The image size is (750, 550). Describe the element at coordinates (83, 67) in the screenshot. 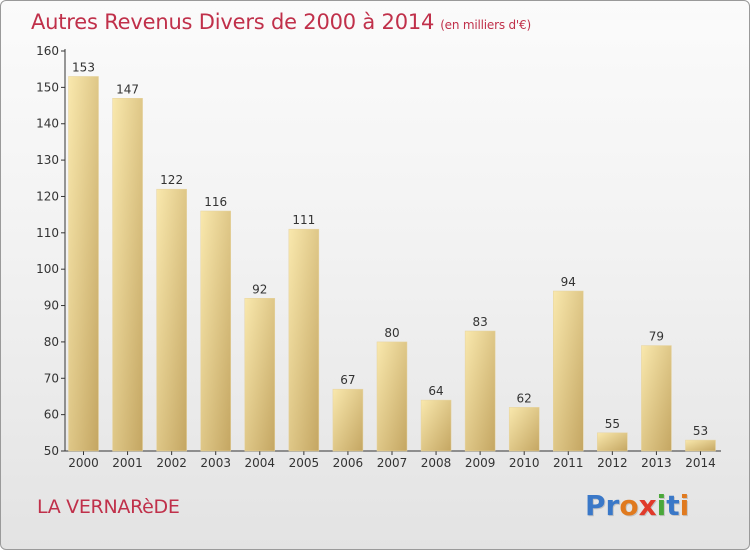

I see `data-label: 153` at that location.